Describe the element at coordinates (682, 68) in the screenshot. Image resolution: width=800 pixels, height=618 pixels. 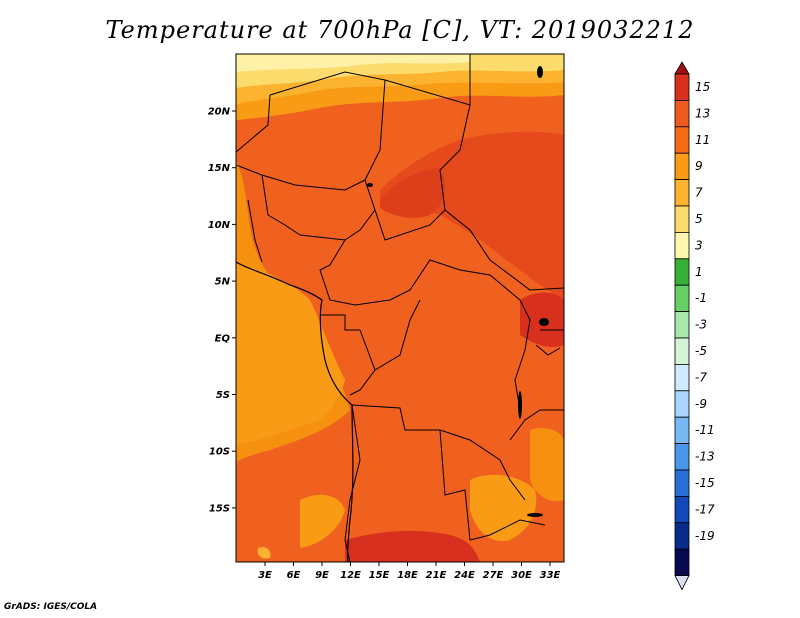
I see `colorbar-top-arrow` at that location.